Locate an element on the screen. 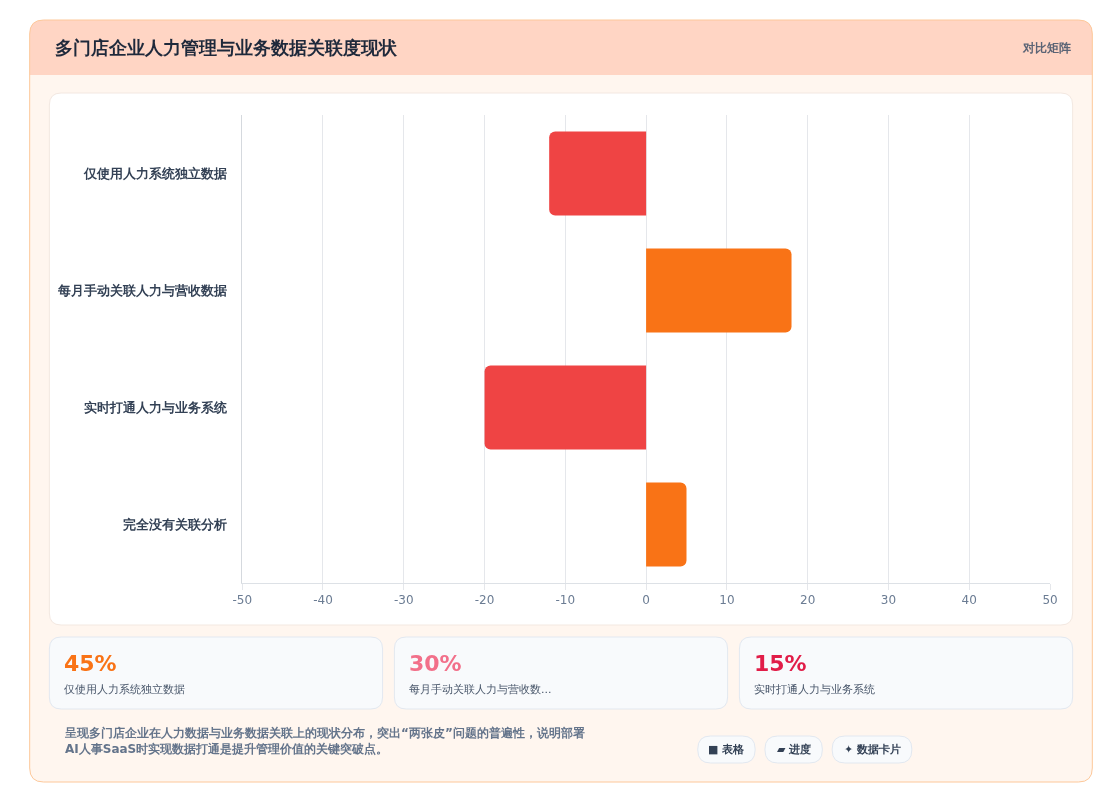 The width and height of the screenshot is (1120, 804). text: 45% is located at coordinates (90, 663).